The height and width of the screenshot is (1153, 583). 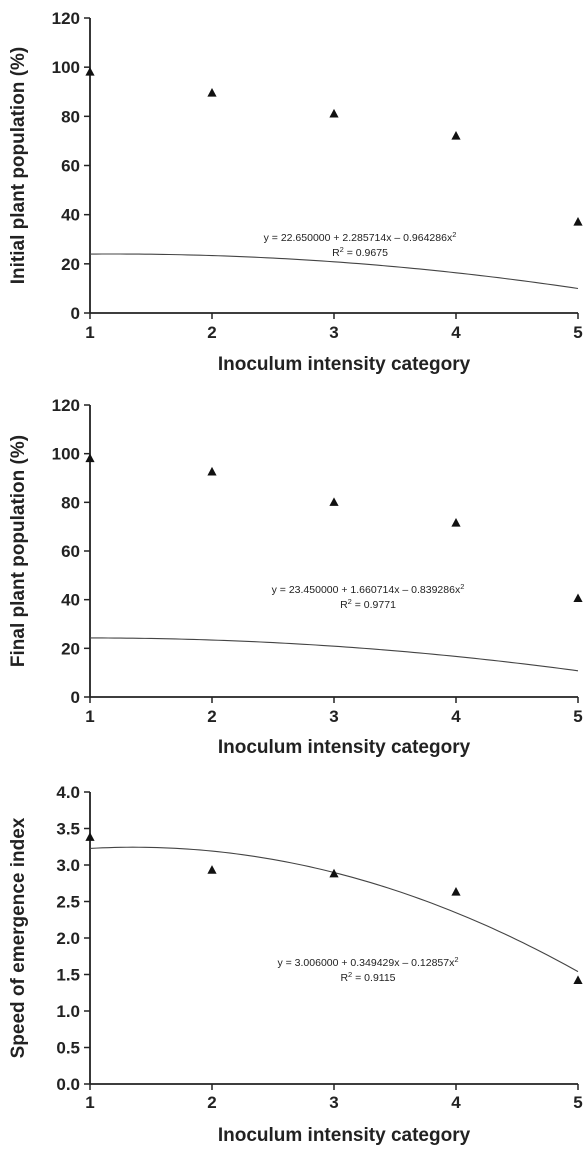 What do you see at coordinates (68, 938) in the screenshot?
I see `y-tick-label: 2.0` at bounding box center [68, 938].